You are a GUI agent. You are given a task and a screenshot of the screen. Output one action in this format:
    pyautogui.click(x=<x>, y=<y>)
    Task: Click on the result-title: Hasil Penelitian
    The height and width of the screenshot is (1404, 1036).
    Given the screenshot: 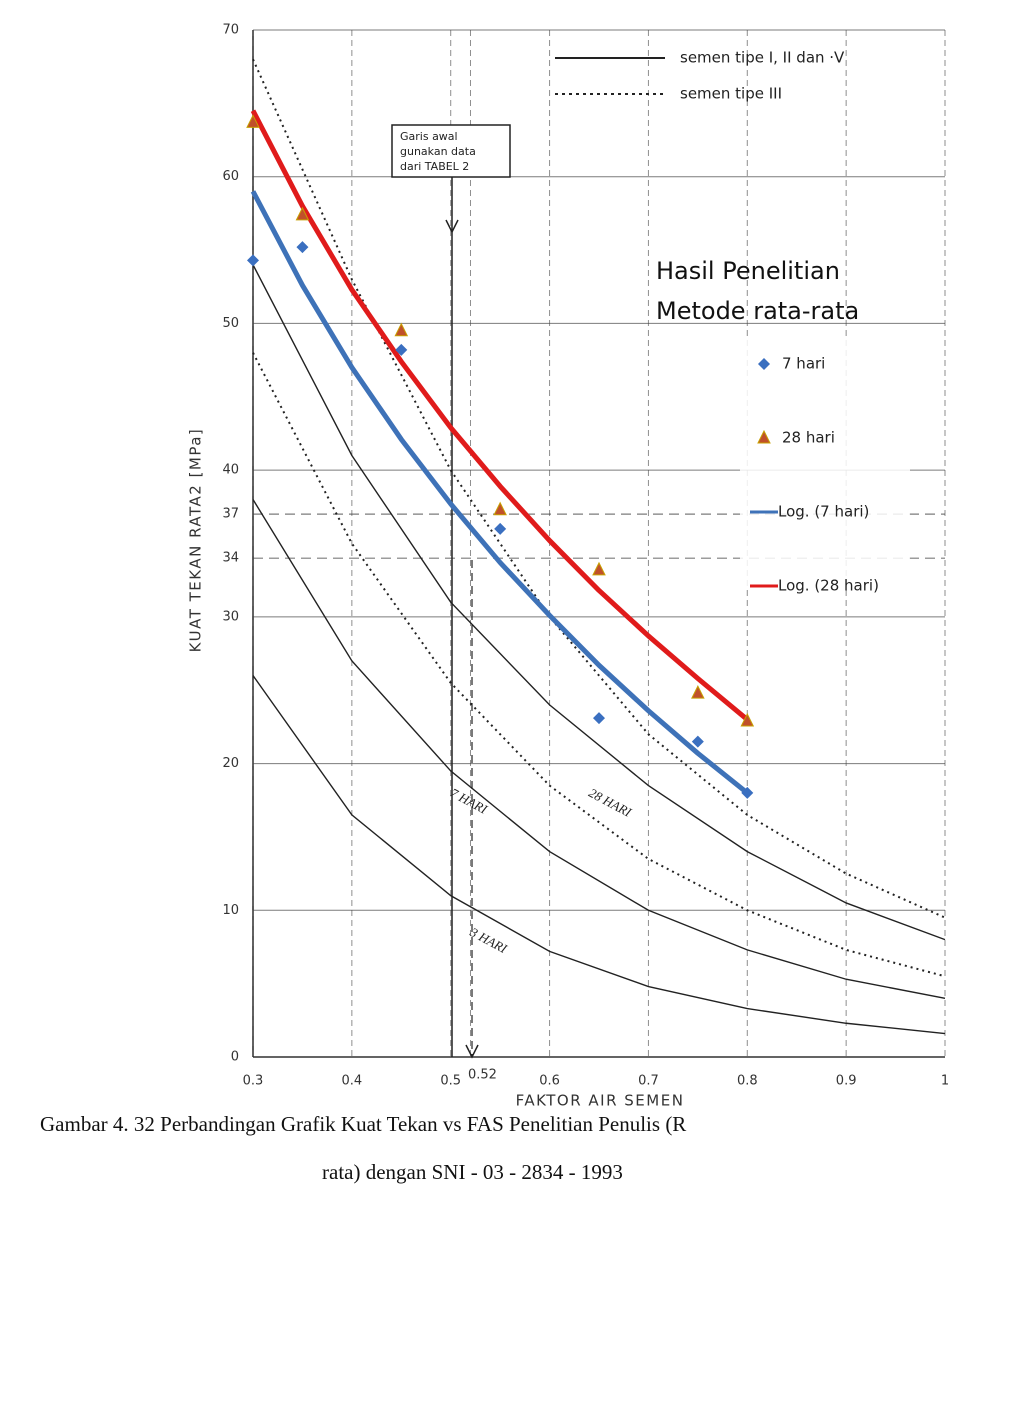 What is the action you would take?
    pyautogui.click(x=748, y=271)
    